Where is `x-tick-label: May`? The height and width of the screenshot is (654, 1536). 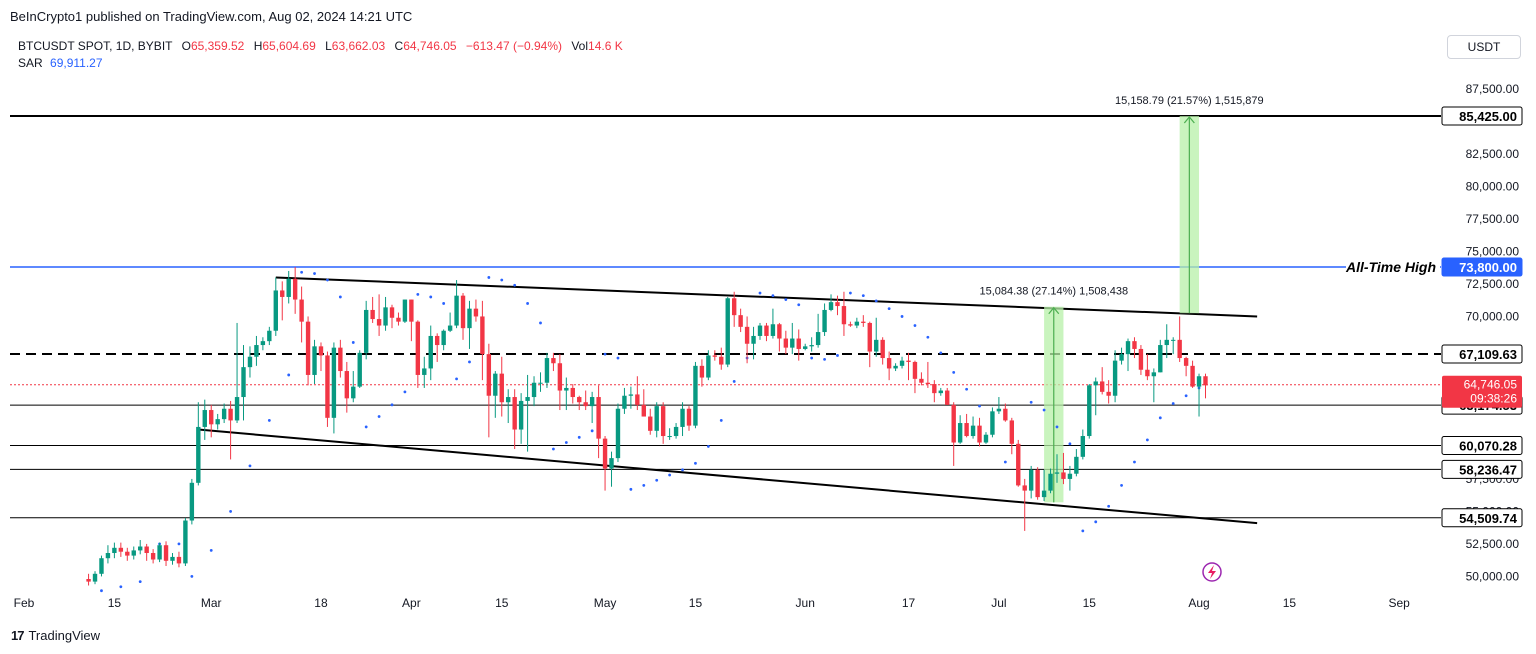 x-tick-label: May is located at coordinates (605, 603).